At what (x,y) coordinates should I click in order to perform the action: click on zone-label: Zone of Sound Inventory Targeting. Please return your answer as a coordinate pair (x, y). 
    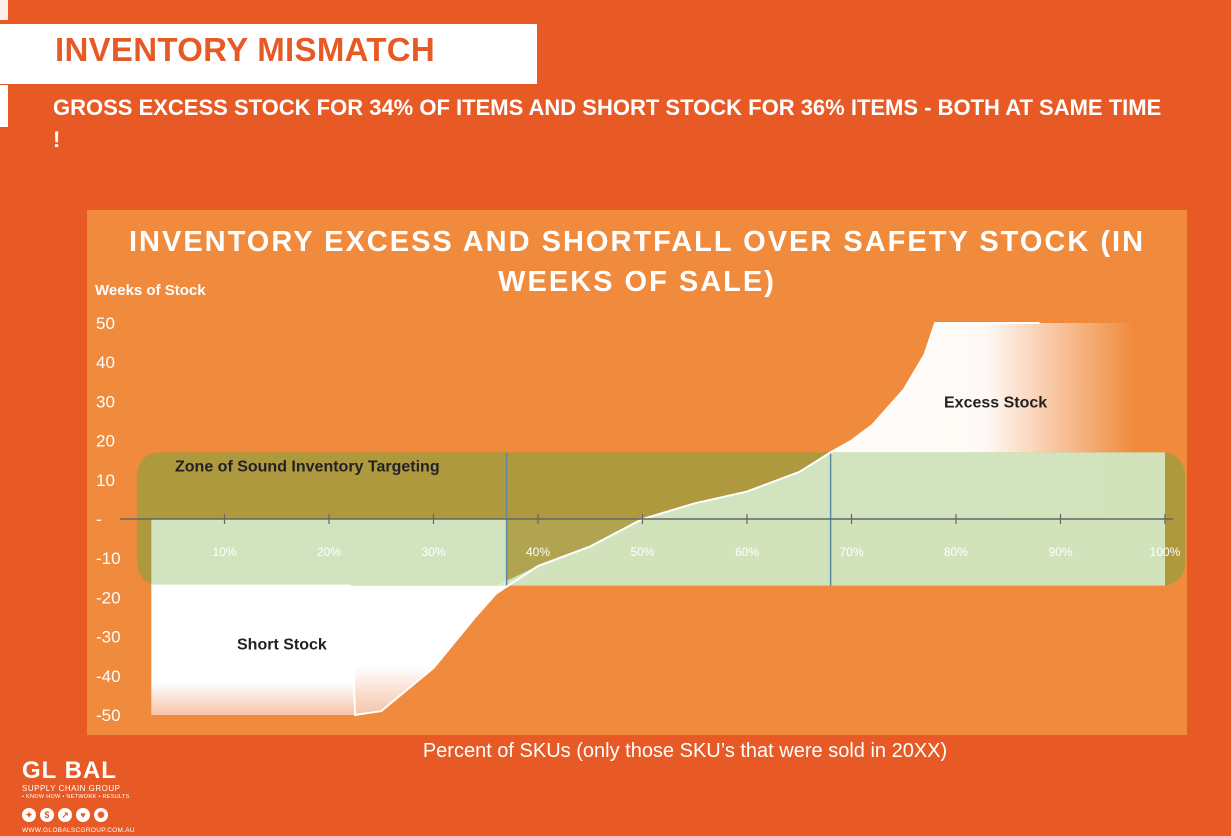
    Looking at the image, I should click on (307, 466).